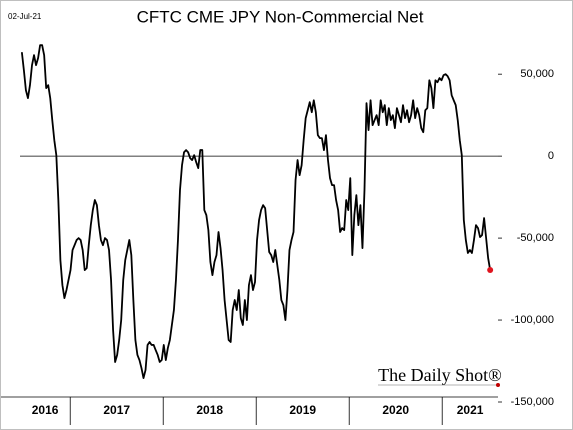 Image resolution: width=573 pixels, height=430 pixels. I want to click on y-tick-label: -50,000, so click(535, 238).